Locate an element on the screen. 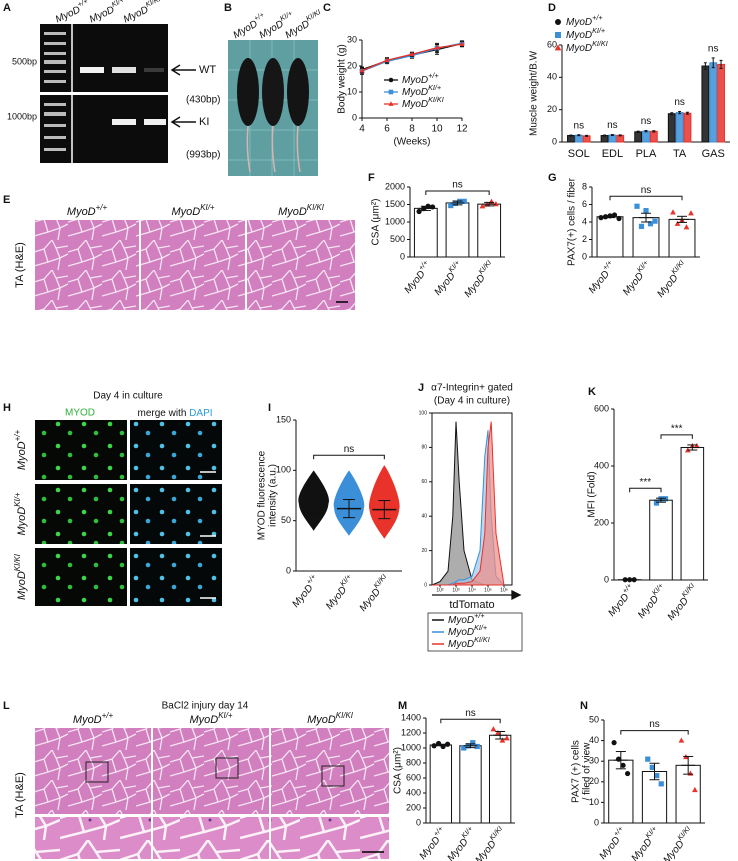 Image resolution: width=738 pixels, height=861 pixels. y-tick-label: 1400 is located at coordinates (411, 717).